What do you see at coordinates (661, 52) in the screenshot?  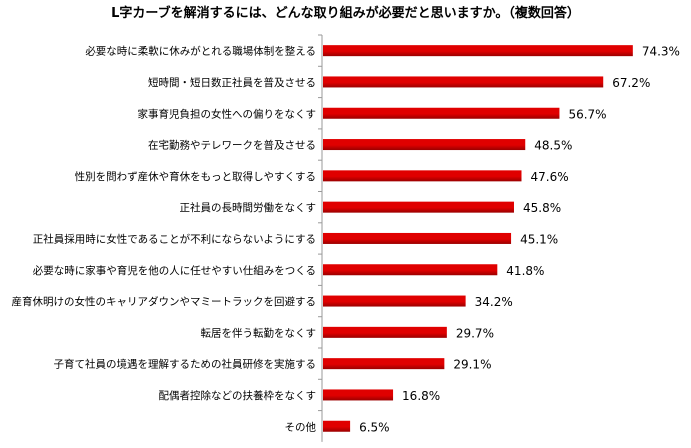 I see `value-label: 74.3%` at bounding box center [661, 52].